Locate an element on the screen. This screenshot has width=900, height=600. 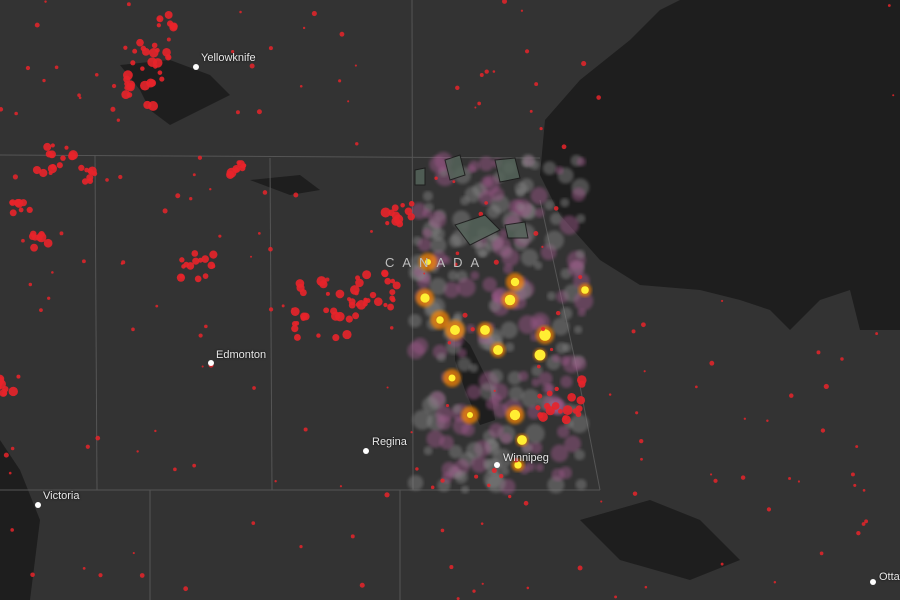
lake-superior is located at coordinates (660, 540).